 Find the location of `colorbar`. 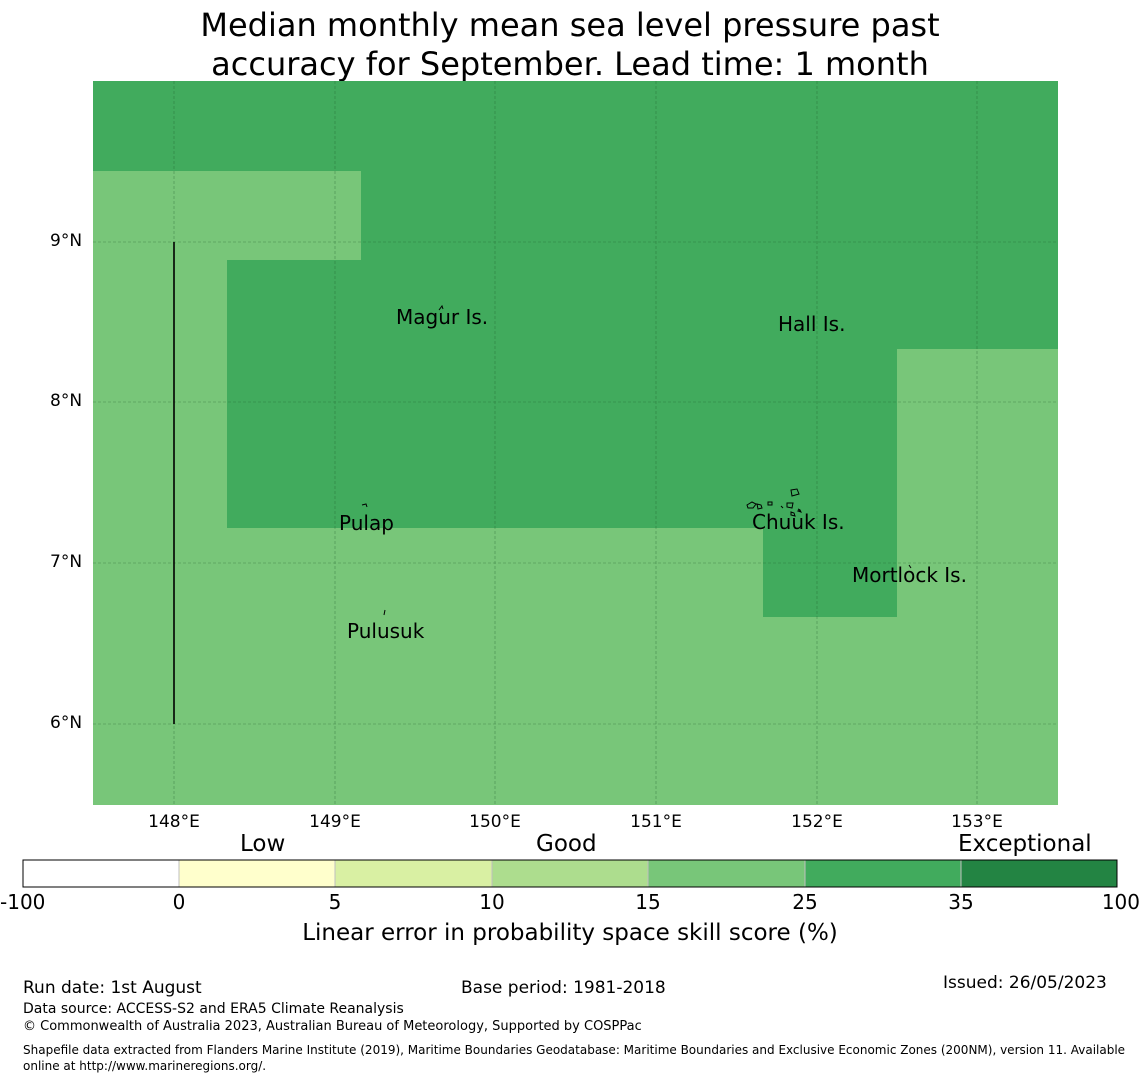

colorbar is located at coordinates (570, 873).